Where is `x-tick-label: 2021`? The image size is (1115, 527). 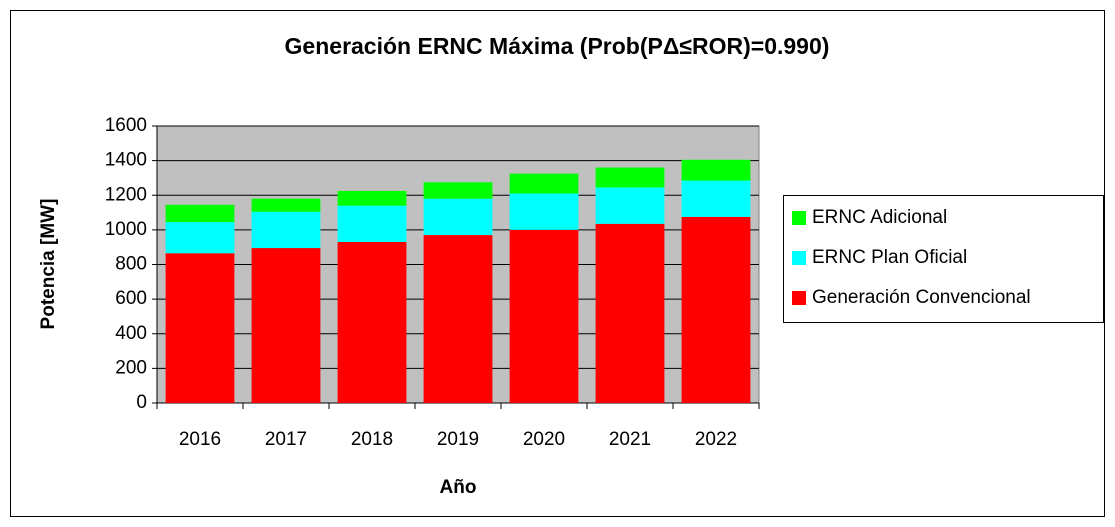
x-tick-label: 2021 is located at coordinates (630, 439).